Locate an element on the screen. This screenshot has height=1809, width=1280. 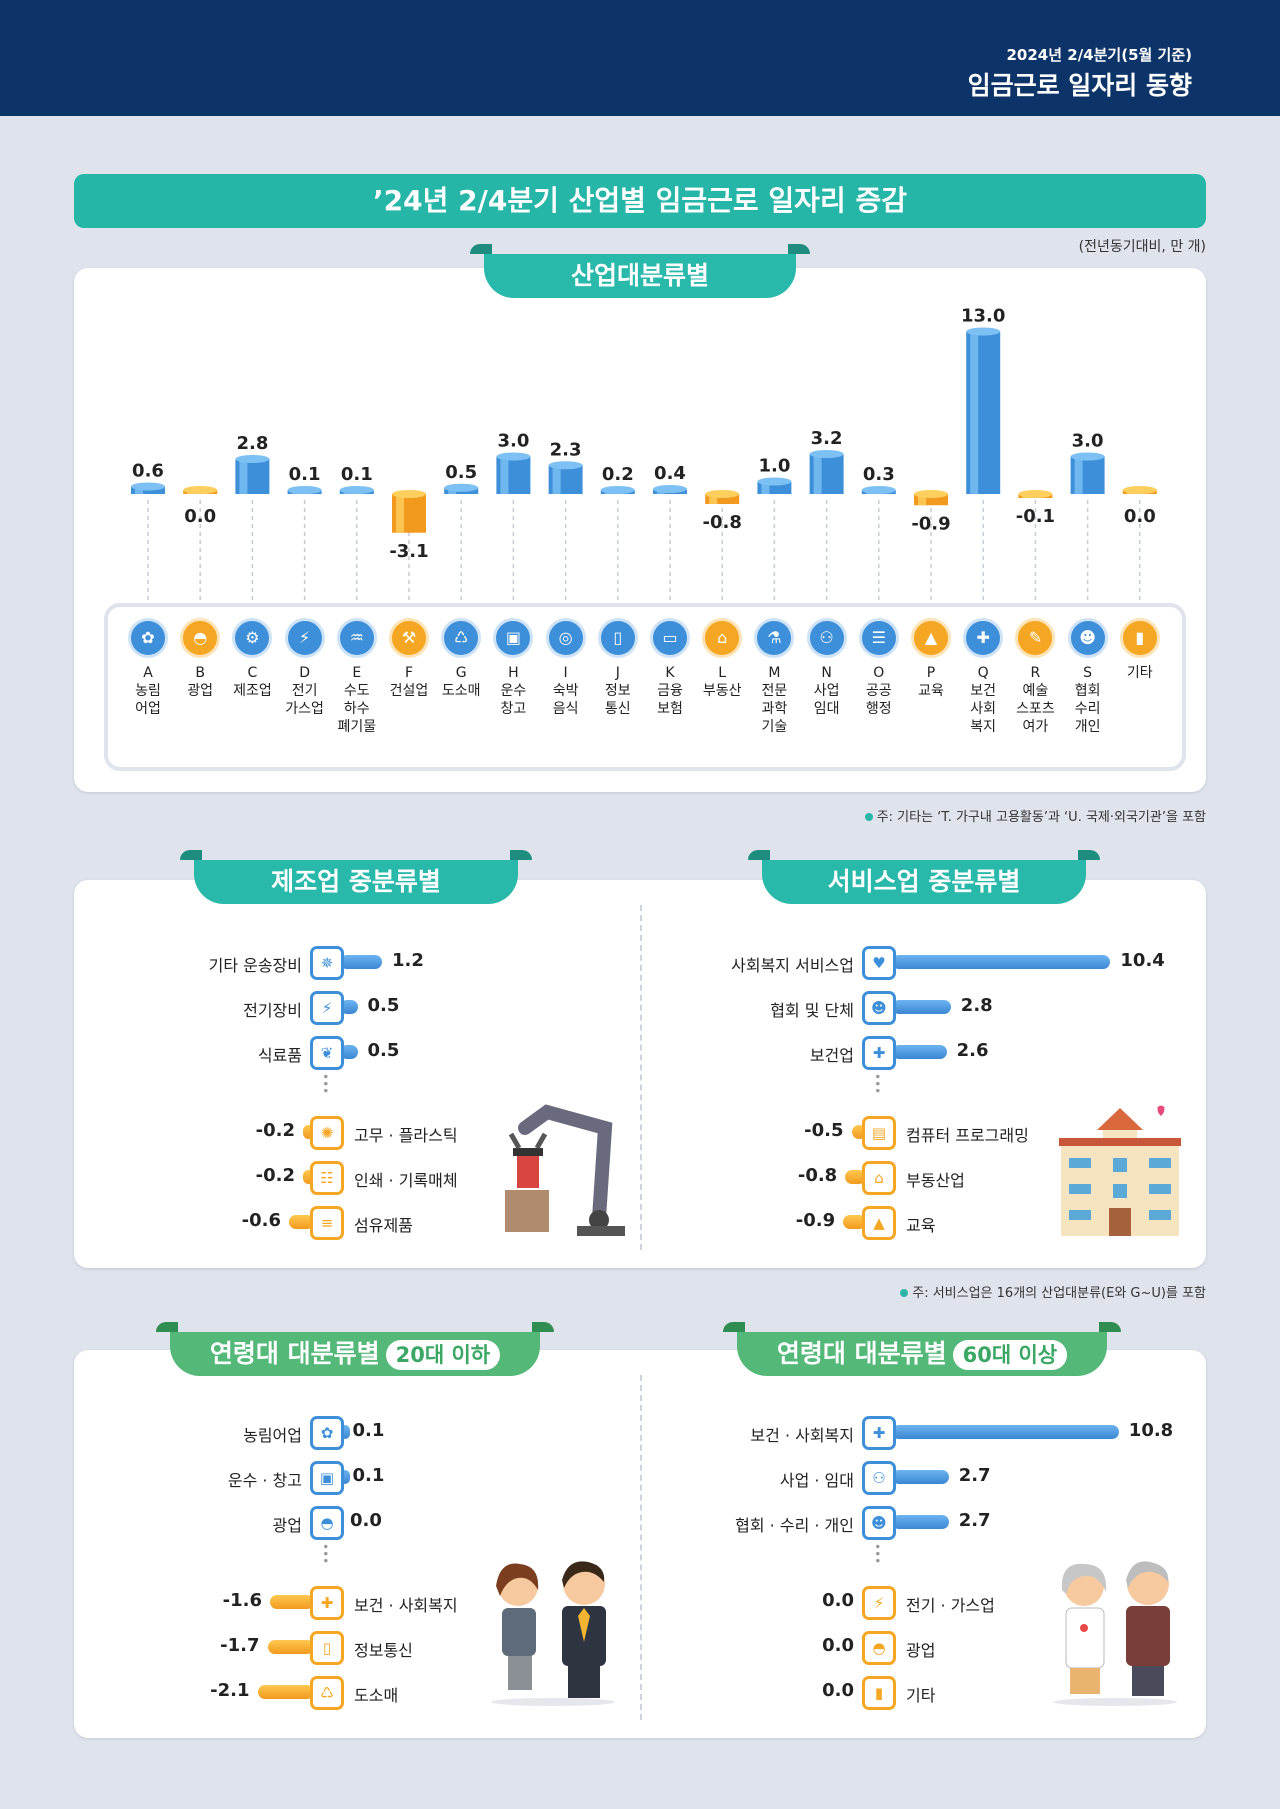
list-row: 보건업 ✚ 2.6 is located at coordinates (640, 1053).